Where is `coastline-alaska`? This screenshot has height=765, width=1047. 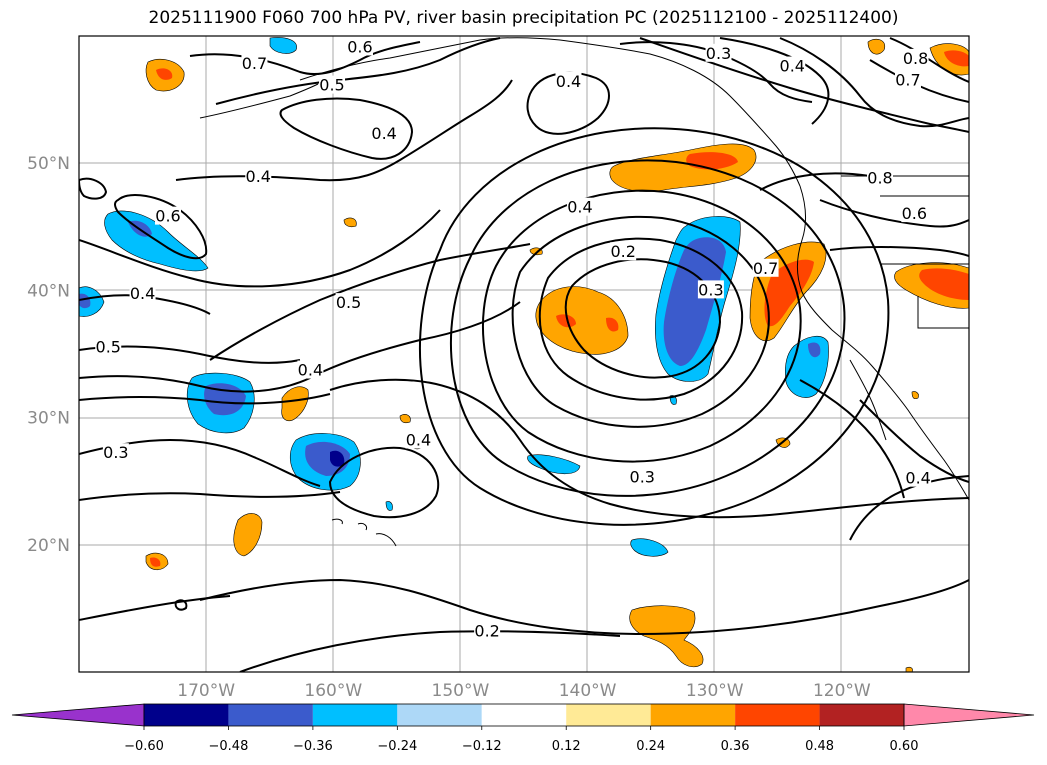
coastline-alaska is located at coordinates (550, 112).